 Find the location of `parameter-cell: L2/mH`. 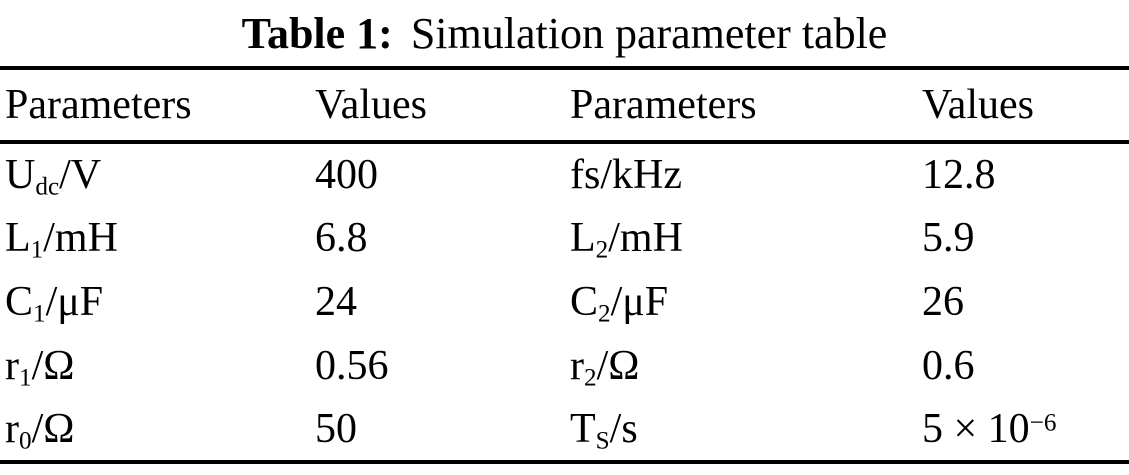

parameter-cell: L2/mH is located at coordinates (626, 239).